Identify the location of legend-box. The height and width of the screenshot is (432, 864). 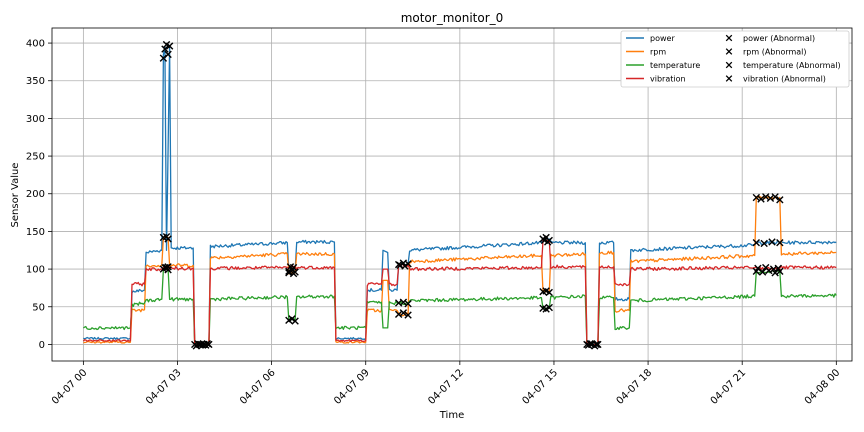
(735, 59).